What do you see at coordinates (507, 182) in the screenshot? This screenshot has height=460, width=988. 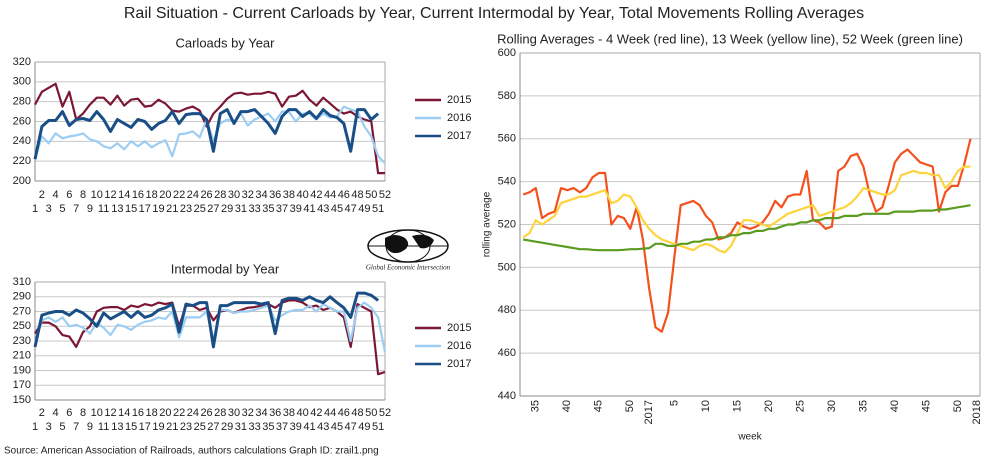 I see `y-tick-label: 540` at bounding box center [507, 182].